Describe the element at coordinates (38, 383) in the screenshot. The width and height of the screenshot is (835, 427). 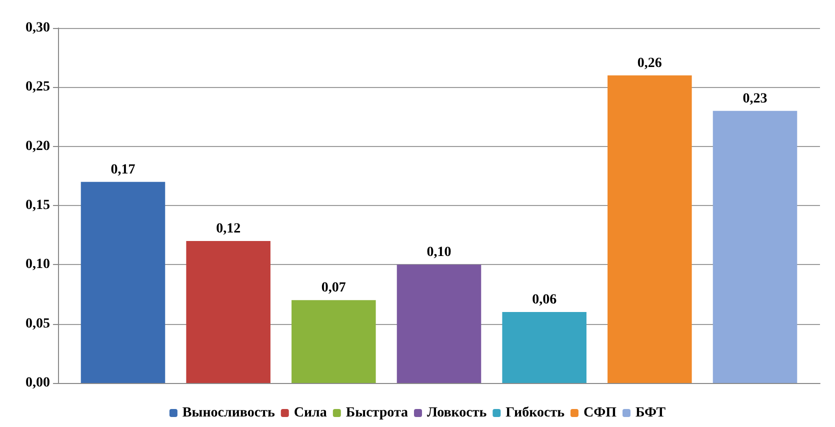
I see `y-tick-label: 0,00` at that location.